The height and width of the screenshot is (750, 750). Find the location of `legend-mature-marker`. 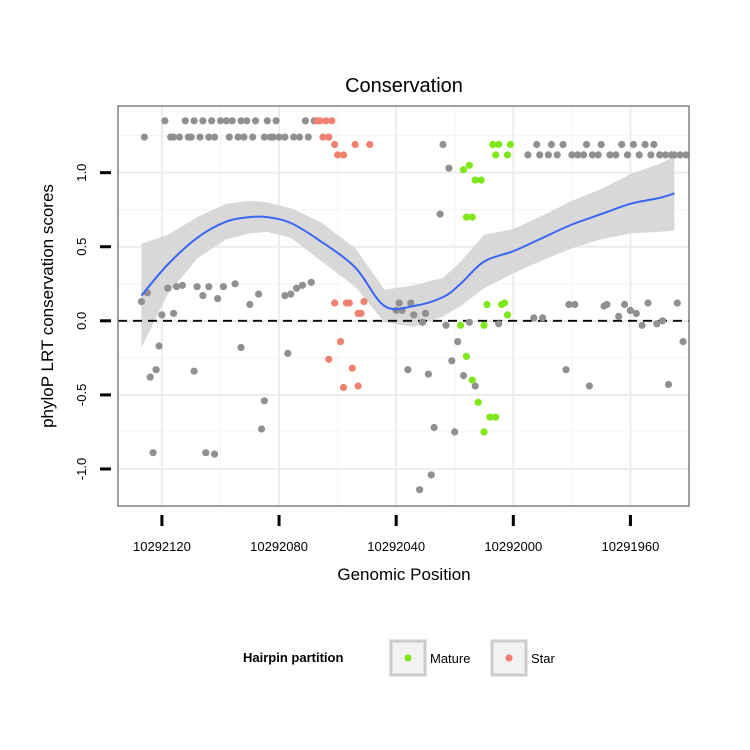

legend-mature-marker is located at coordinates (408, 658).